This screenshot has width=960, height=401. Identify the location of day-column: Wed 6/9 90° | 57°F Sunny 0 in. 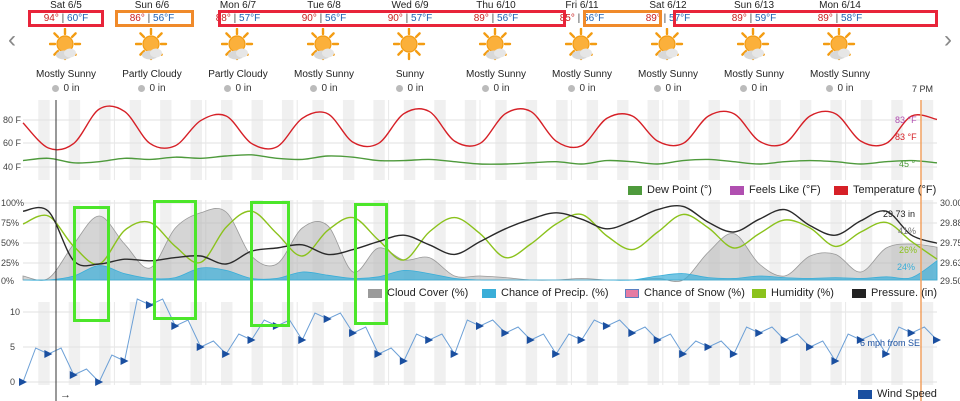
(410, 47).